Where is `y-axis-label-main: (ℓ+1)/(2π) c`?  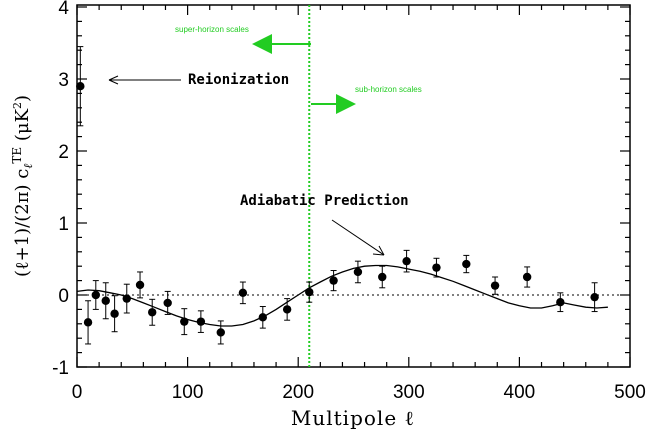 y-axis-label-main: (ℓ+1)/(2π) c is located at coordinates (22, 223).